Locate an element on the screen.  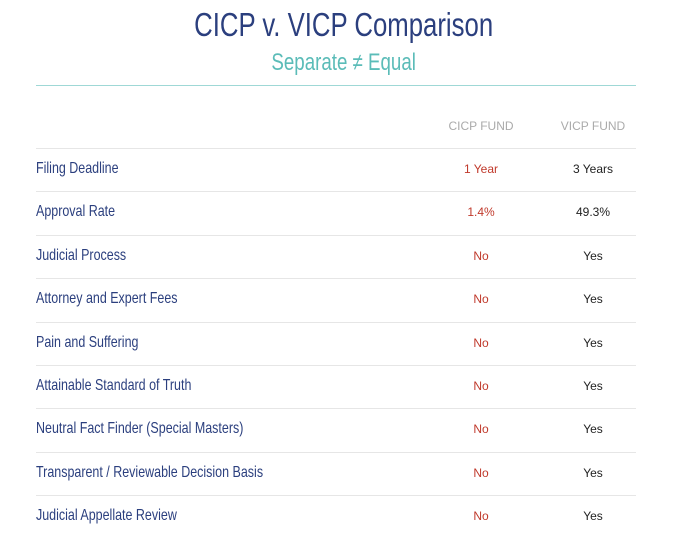
row-label: Judicial Process is located at coordinates (94, 256).